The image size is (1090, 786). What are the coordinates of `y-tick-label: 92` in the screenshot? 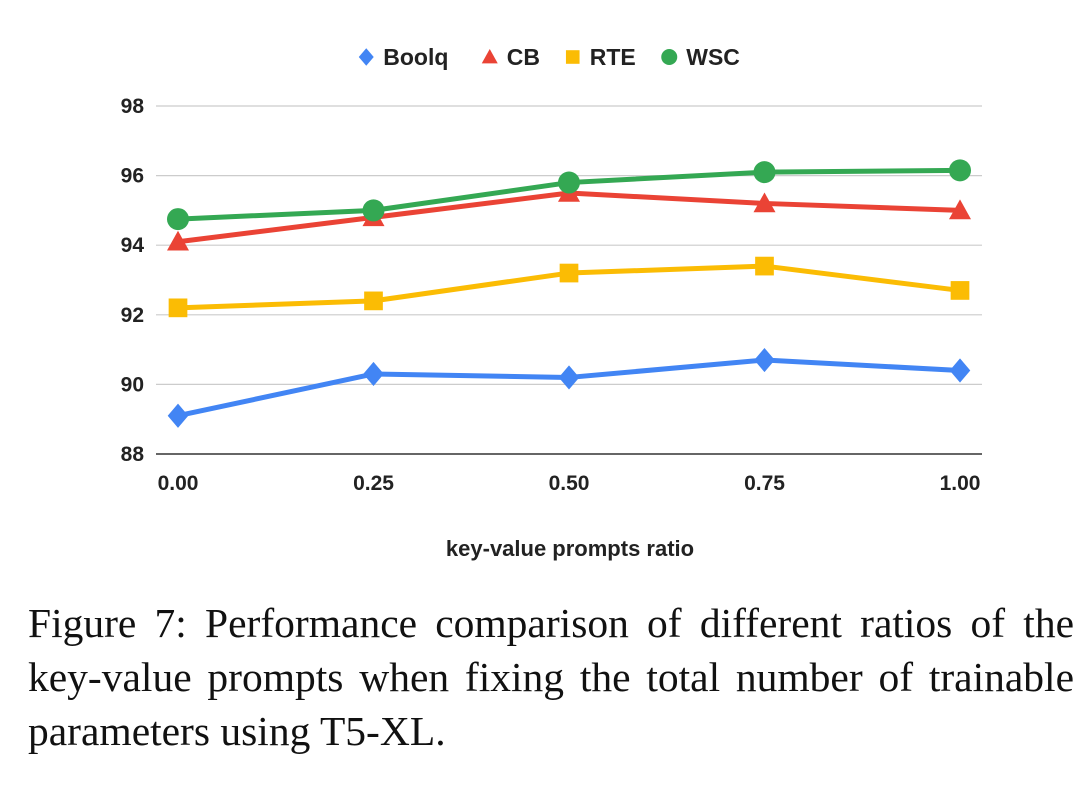 It's located at (132, 315).